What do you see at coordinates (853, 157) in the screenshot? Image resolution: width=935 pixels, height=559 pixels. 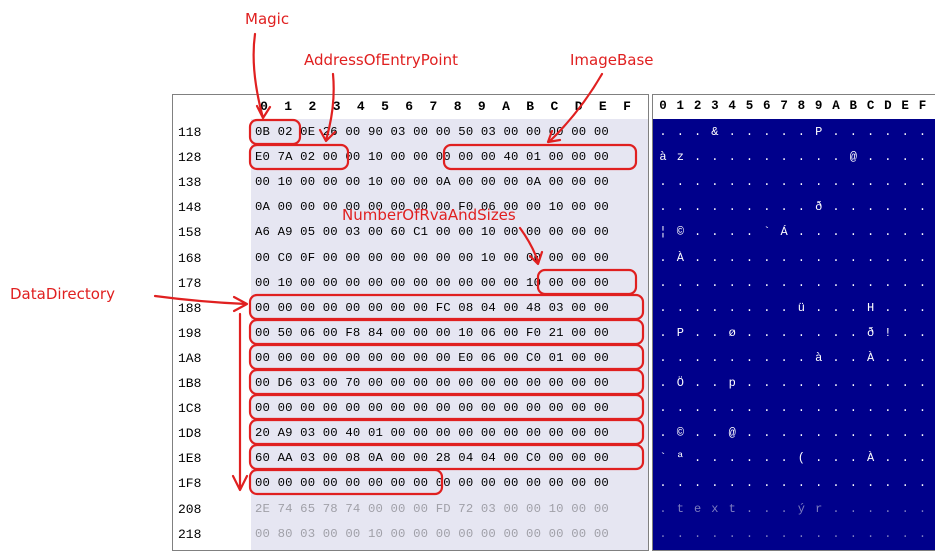 I see `ascii-char: @` at bounding box center [853, 157].